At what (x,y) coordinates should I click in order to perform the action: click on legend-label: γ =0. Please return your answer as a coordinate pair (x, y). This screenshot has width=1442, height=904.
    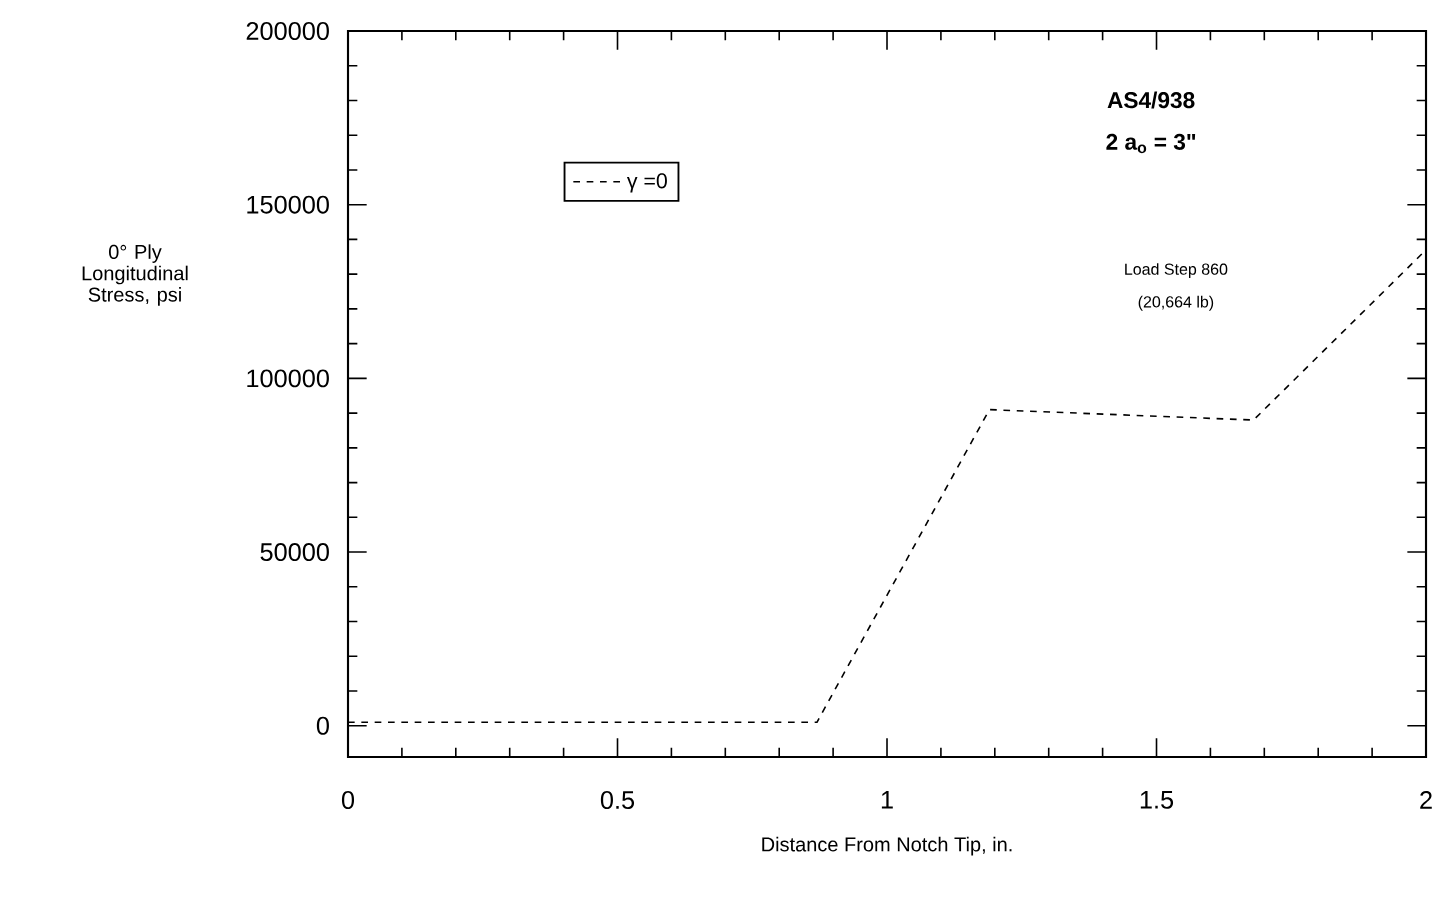
    Looking at the image, I should click on (646, 183).